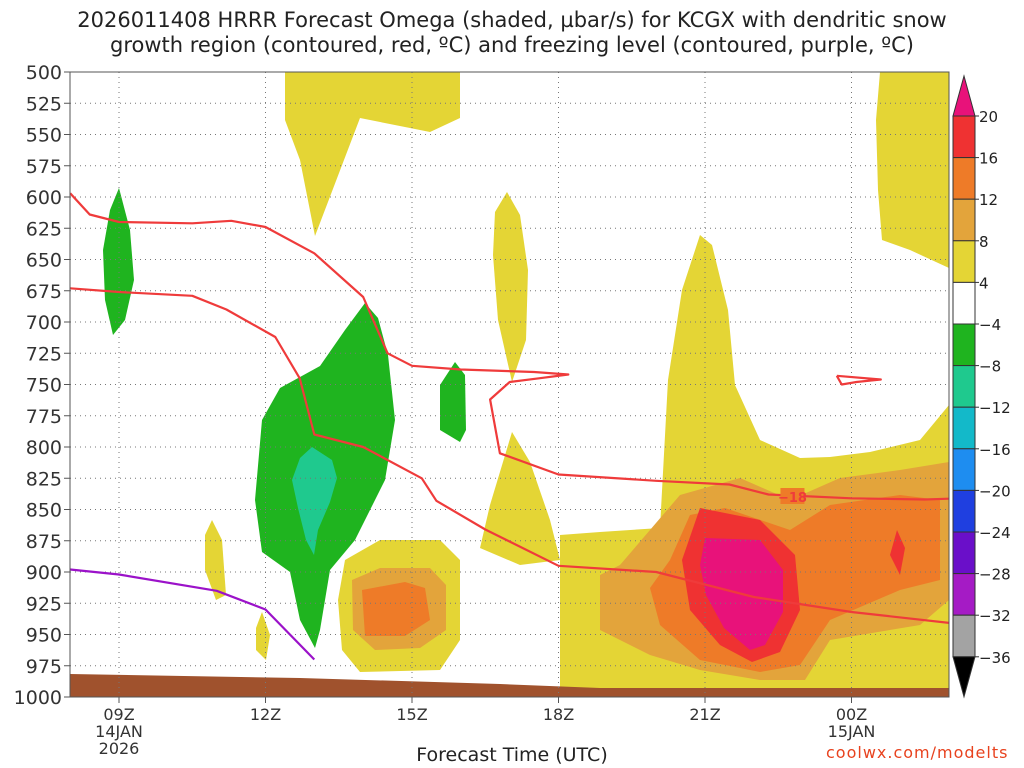 This screenshot has width=1024, height=768. I want to click on omega-orange-blob, so click(396, 609).